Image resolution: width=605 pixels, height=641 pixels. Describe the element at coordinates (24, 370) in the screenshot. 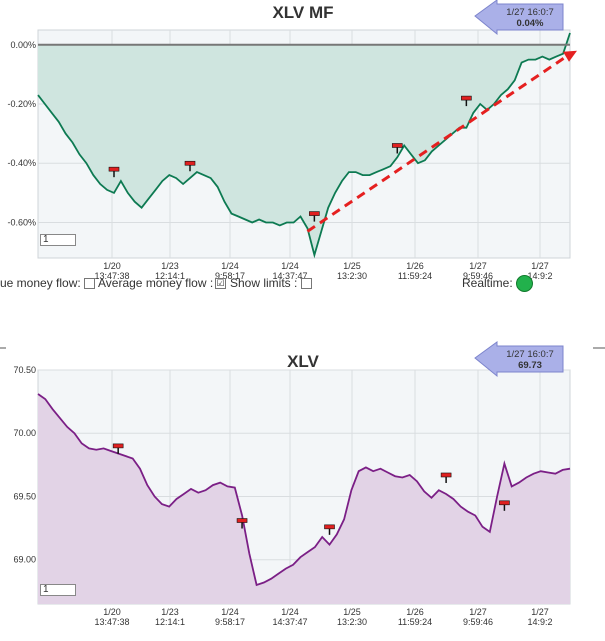

I see `price-y-tick-label: 70.50` at that location.